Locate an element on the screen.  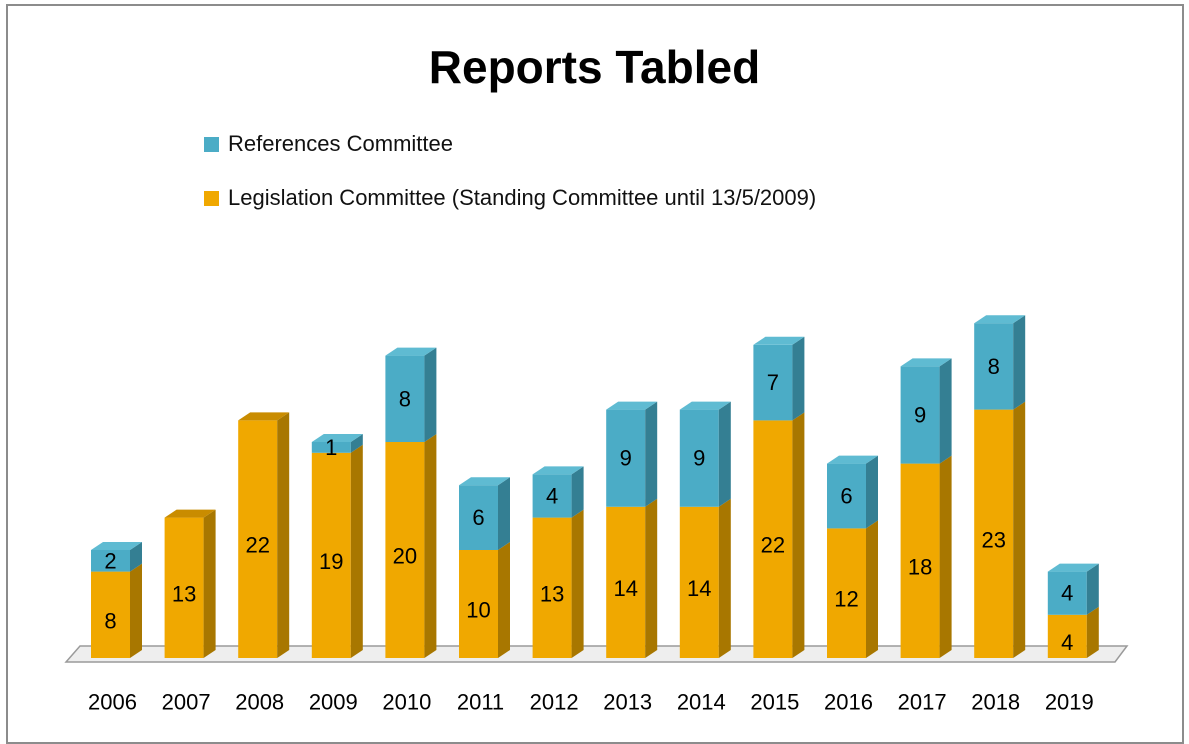
bar-legislation-2012-side is located at coordinates (577, 583).